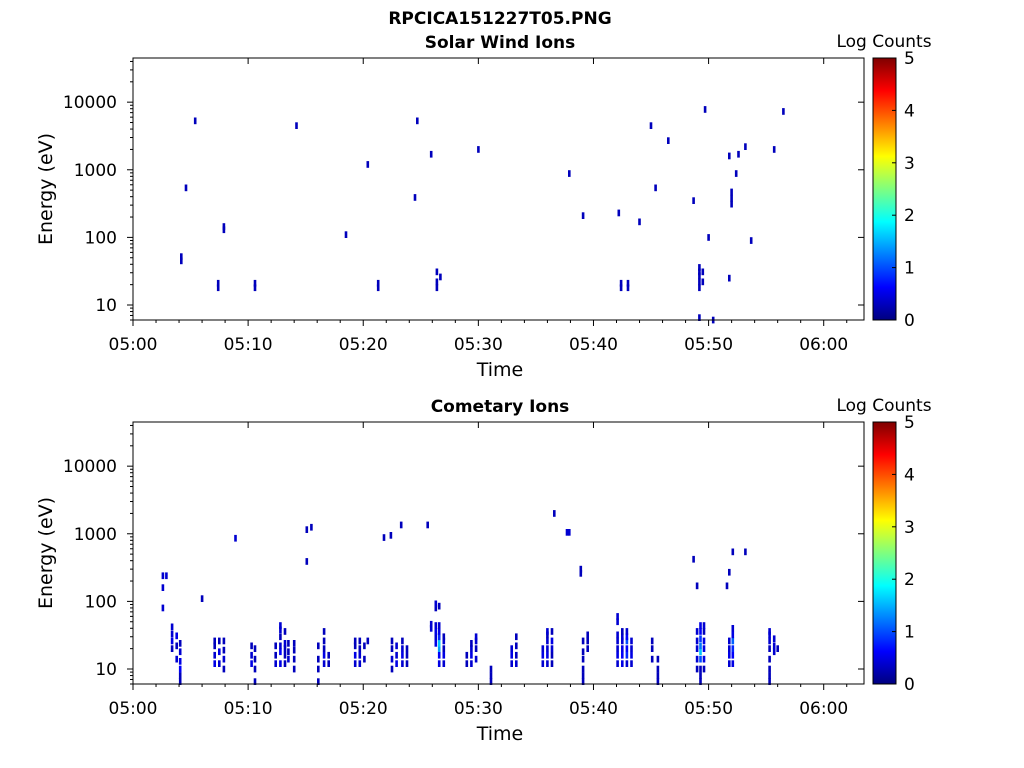 The height and width of the screenshot is (768, 1024). What do you see at coordinates (101, 602) in the screenshot?
I see `cometary-y-tick-label: 100` at bounding box center [101, 602].